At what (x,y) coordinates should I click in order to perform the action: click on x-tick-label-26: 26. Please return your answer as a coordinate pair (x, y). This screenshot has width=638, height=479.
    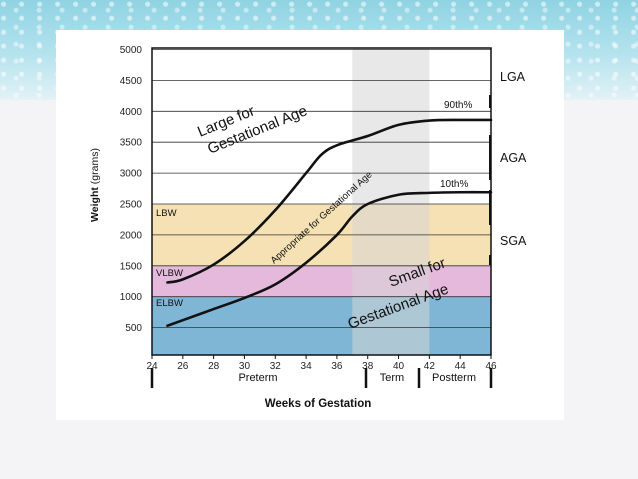
    Looking at the image, I should click on (183, 366).